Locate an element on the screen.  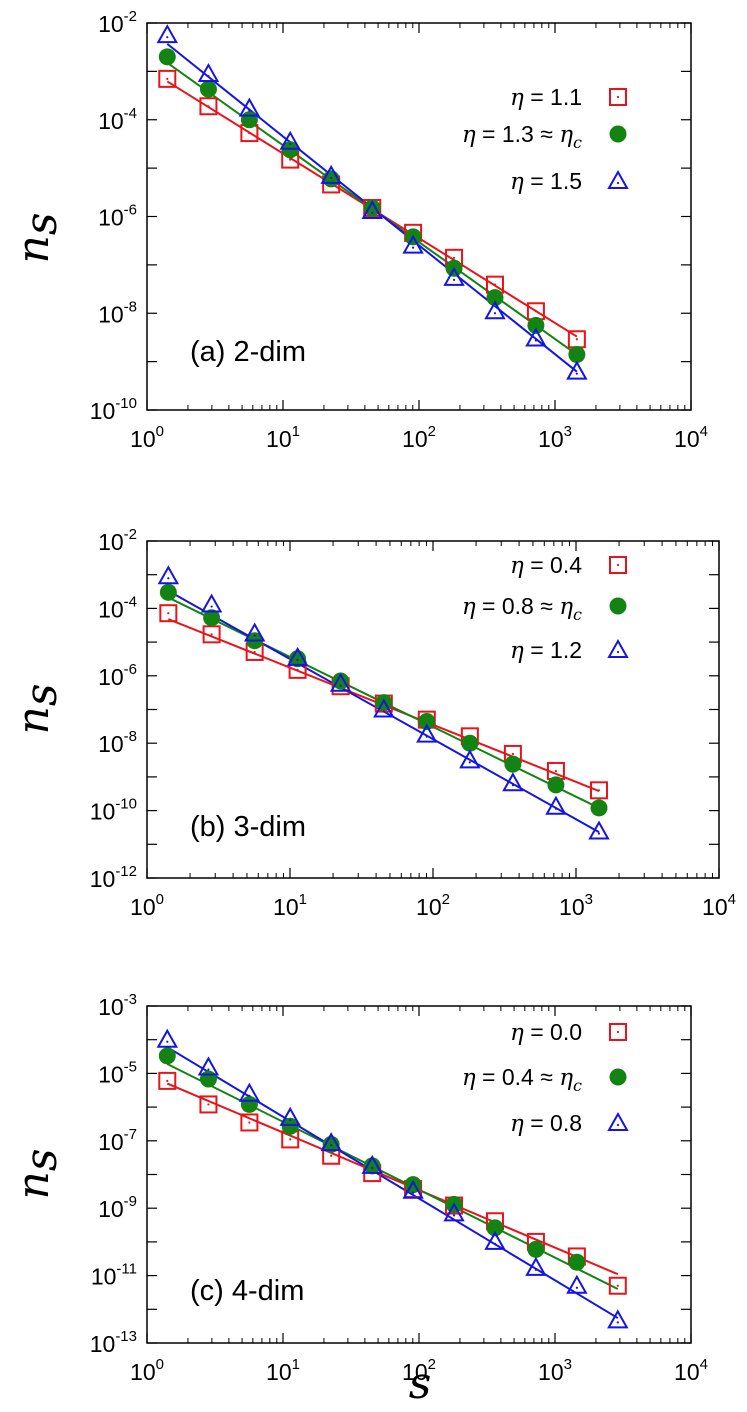
legend: η = 1.1 η = 1.3 ≈ ηc η = 1.5 is located at coordinates (545, 139).